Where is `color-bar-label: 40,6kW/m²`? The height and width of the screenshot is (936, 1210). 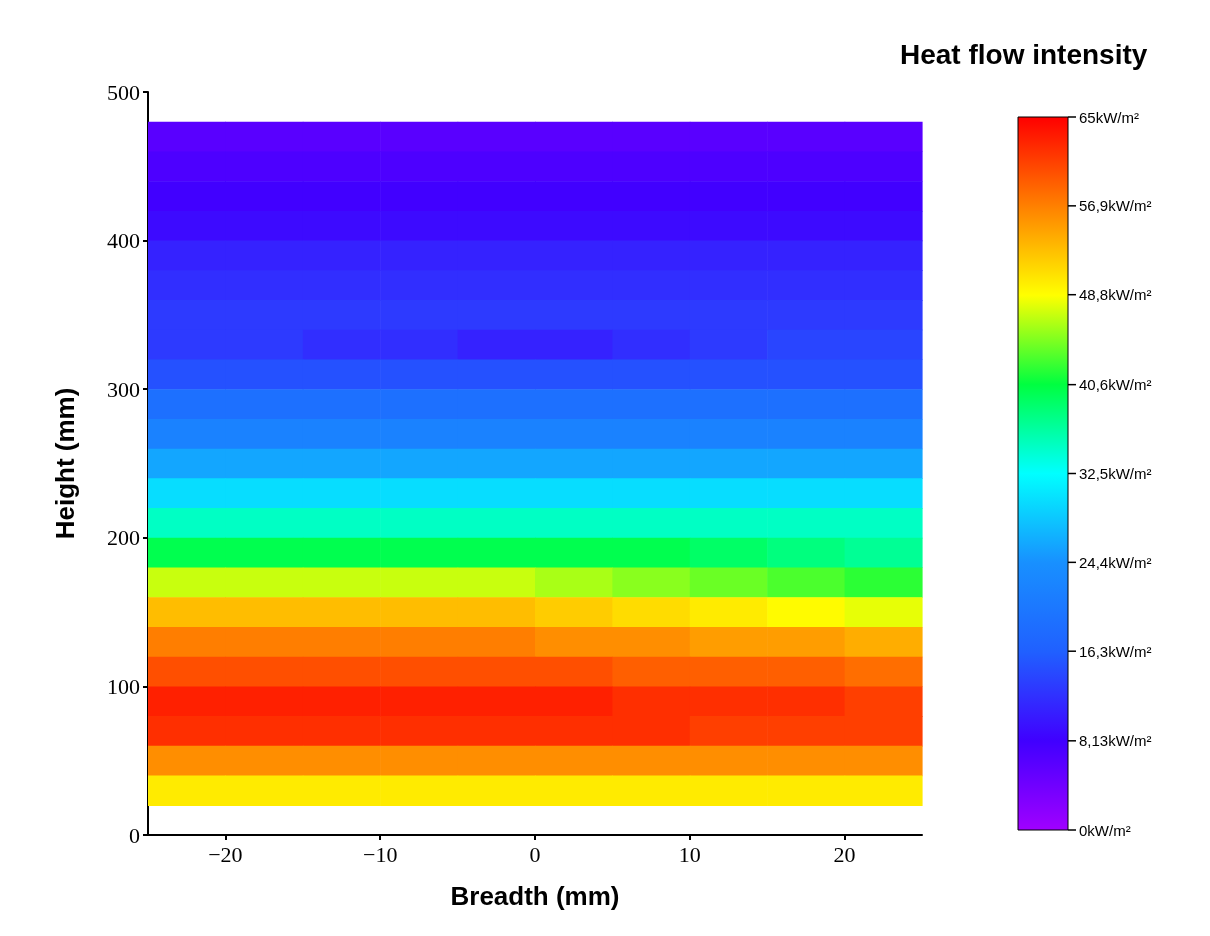 color-bar-label: 40,6kW/m² is located at coordinates (1115, 385).